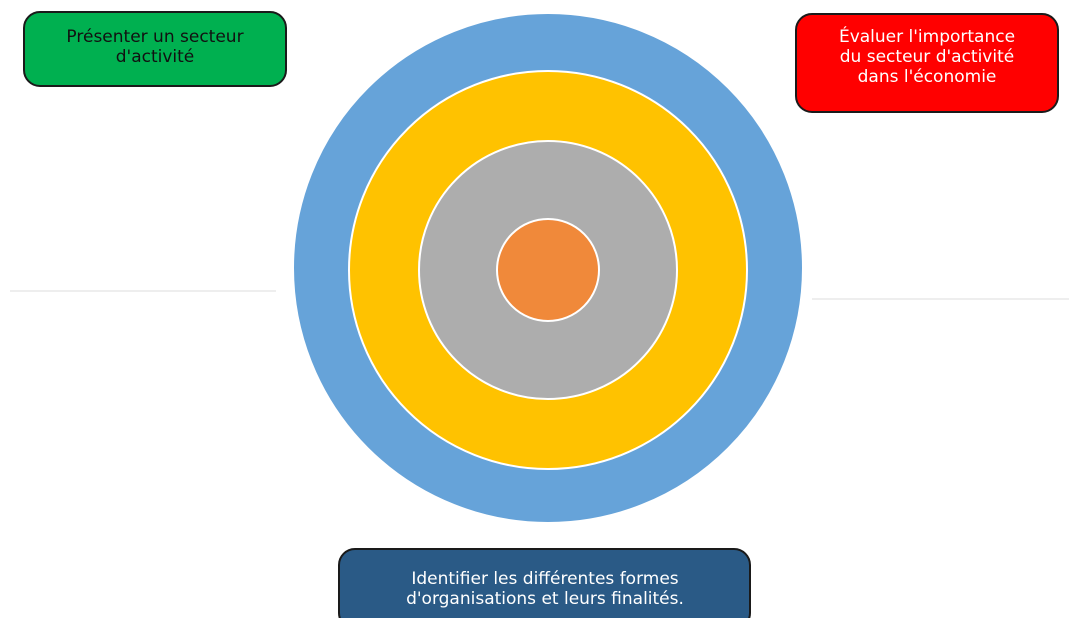 This screenshot has width=1069, height=622. What do you see at coordinates (155, 57) in the screenshot?
I see `box-label: d'activité` at bounding box center [155, 57].